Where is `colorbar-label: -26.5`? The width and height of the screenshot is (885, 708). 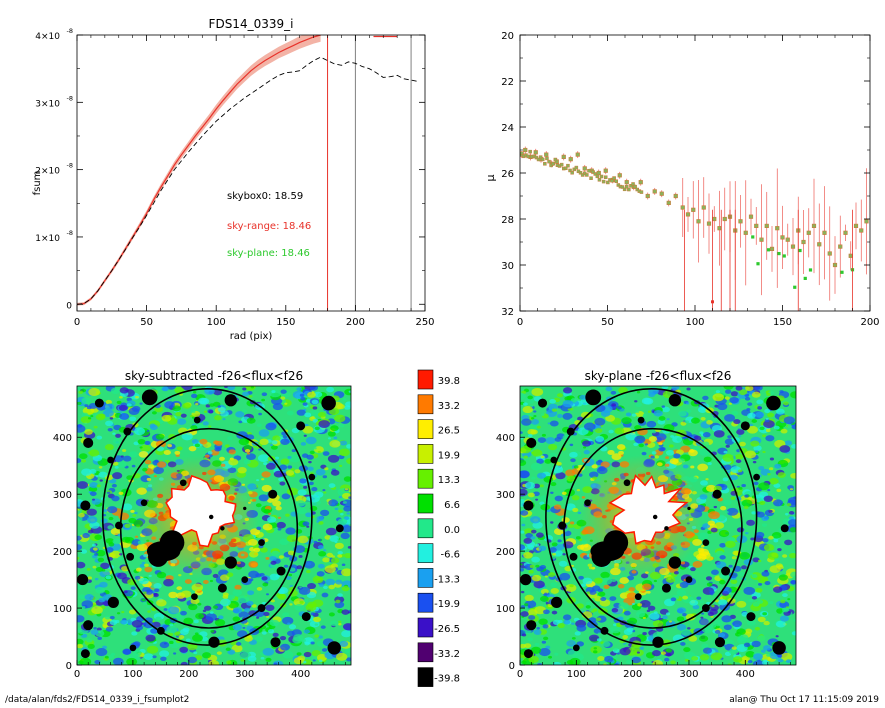
colorbar-label: -26.5 is located at coordinates (447, 629).